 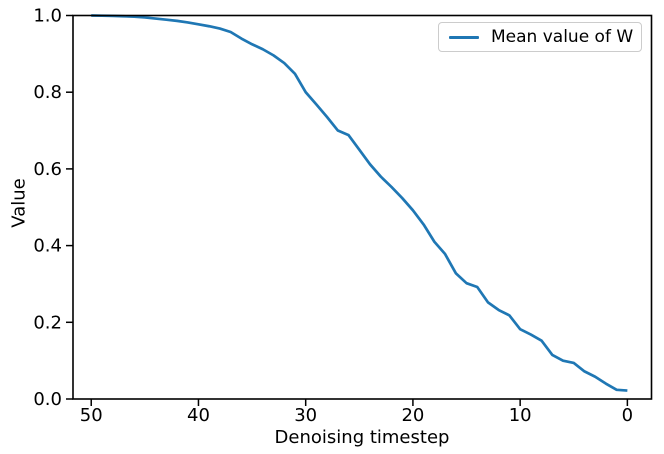 What do you see at coordinates (47, 16) in the screenshot?
I see `y-tick-label: 1.0` at bounding box center [47, 16].